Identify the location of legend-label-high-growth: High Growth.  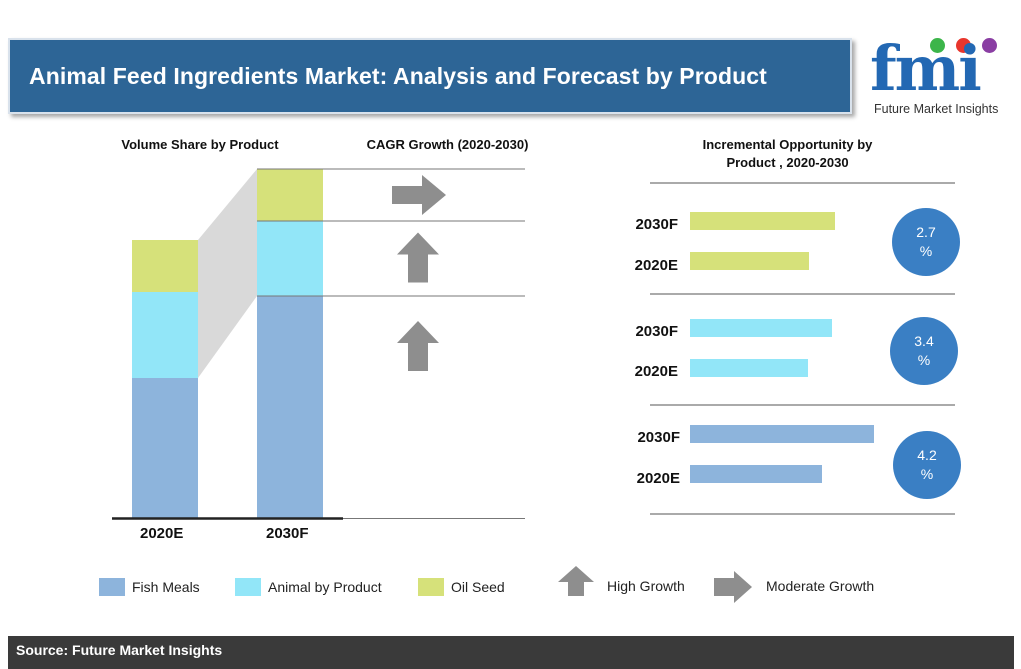
(646, 586).